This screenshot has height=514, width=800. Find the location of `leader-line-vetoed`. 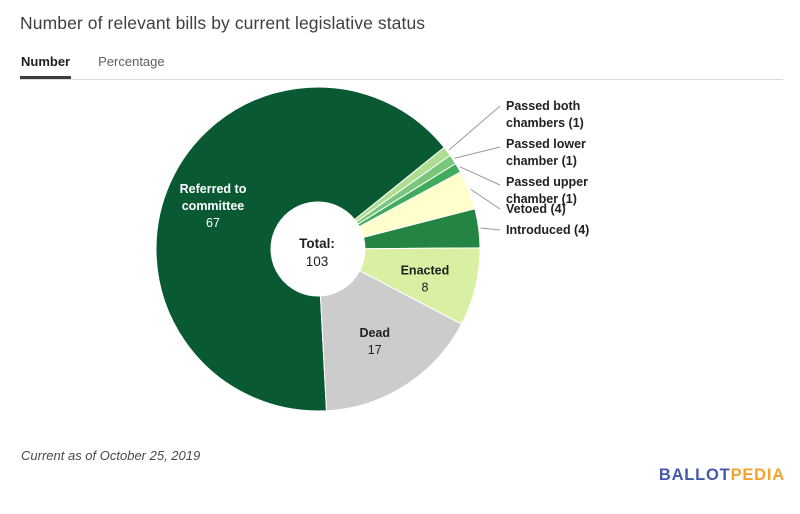

leader-line-vetoed is located at coordinates (485, 199).